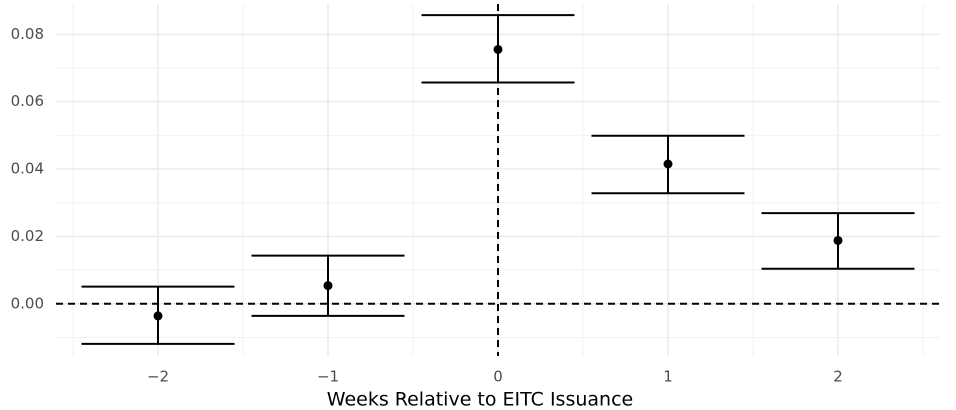 Image resolution: width=956 pixels, height=410 pixels. What do you see at coordinates (498, 377) in the screenshot?
I see `x-tick-label: 0` at bounding box center [498, 377].